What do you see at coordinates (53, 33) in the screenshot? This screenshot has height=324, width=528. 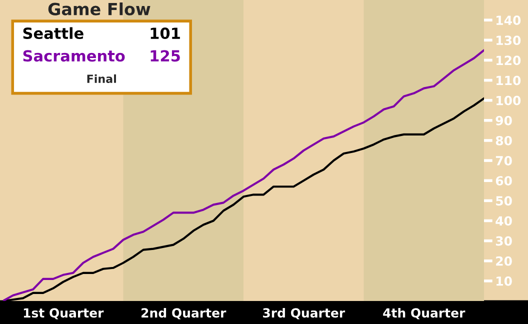 I see `text: Seattle` at bounding box center [53, 33].